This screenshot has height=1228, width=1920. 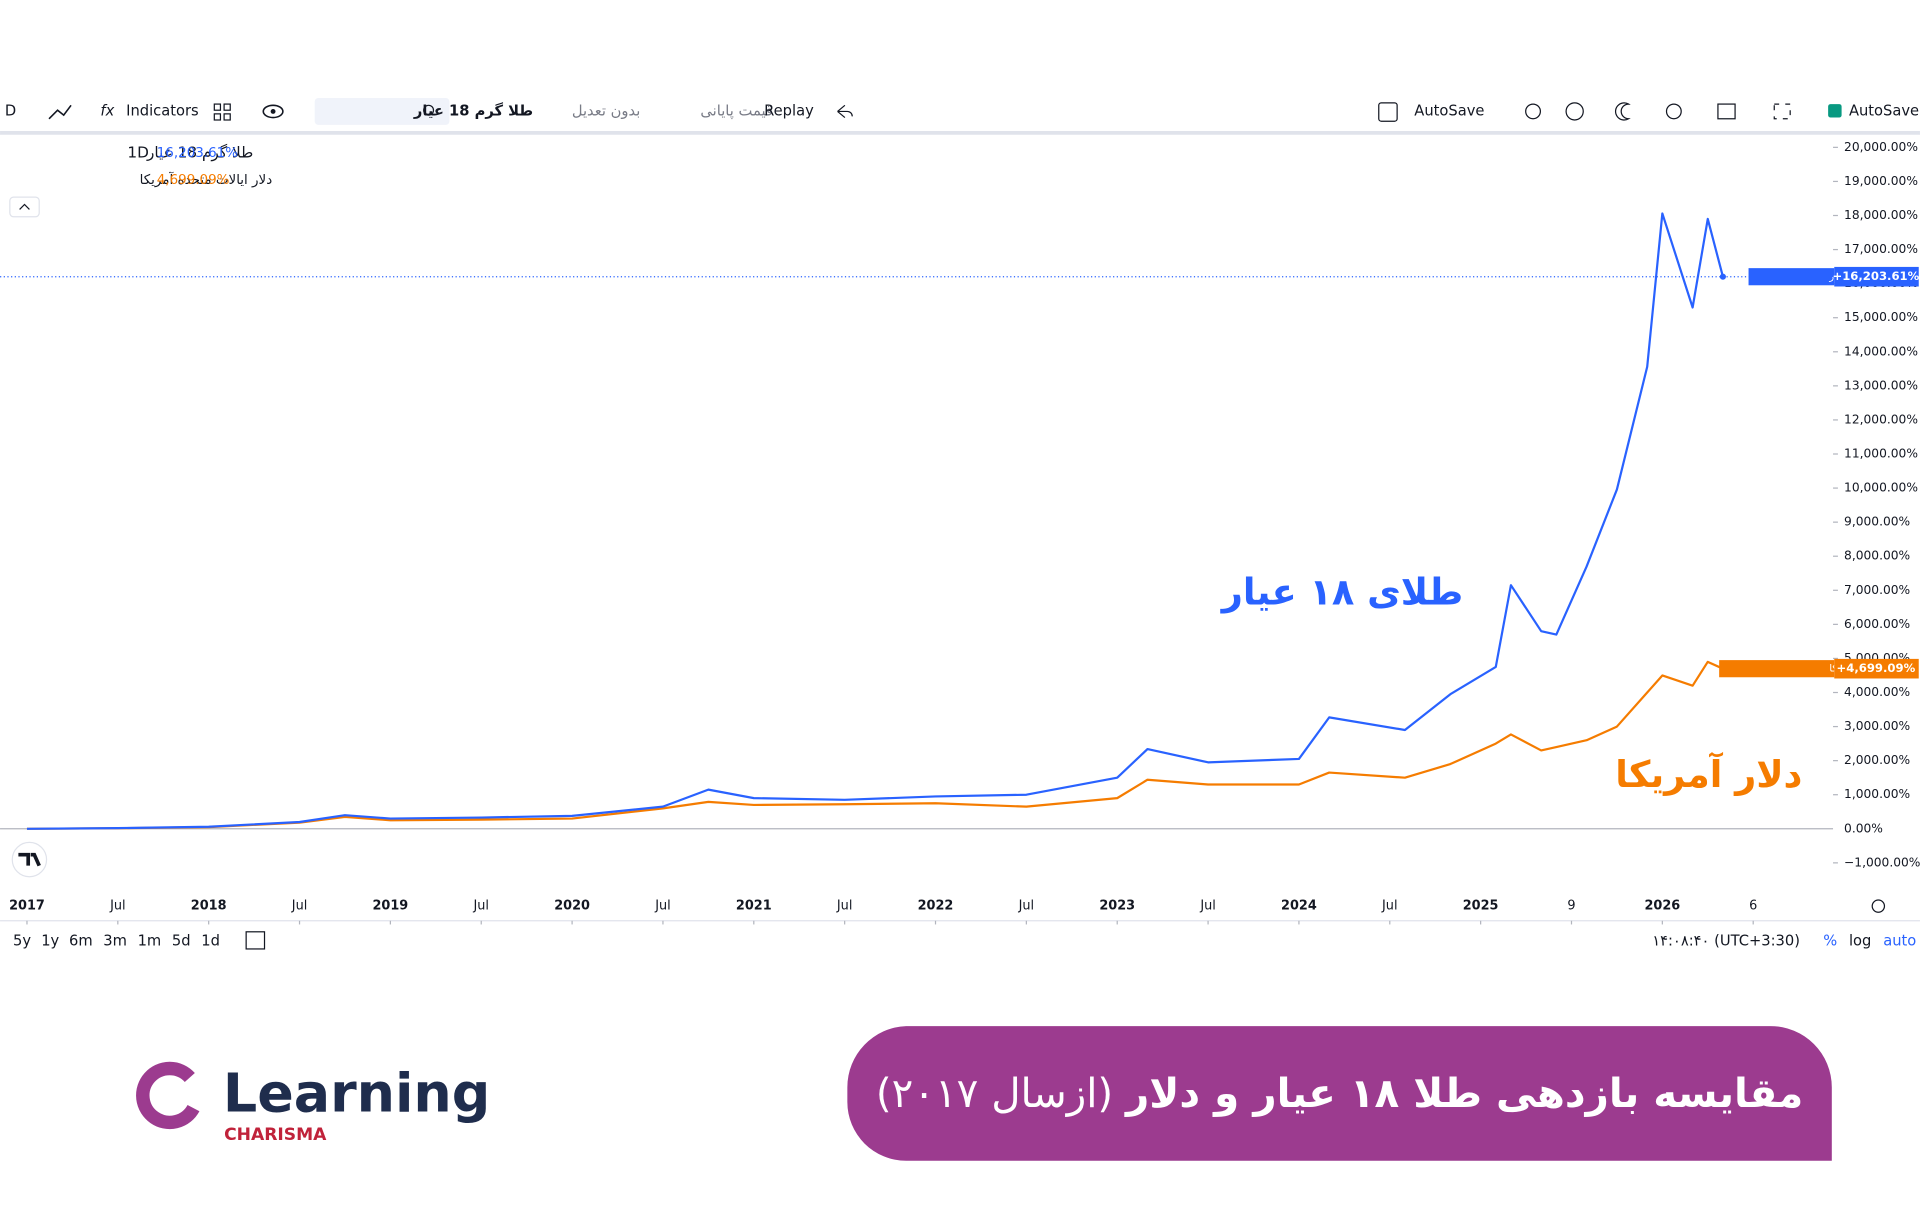 I want to click on y-tick-label: 13,000.00%, so click(x=1881, y=385).